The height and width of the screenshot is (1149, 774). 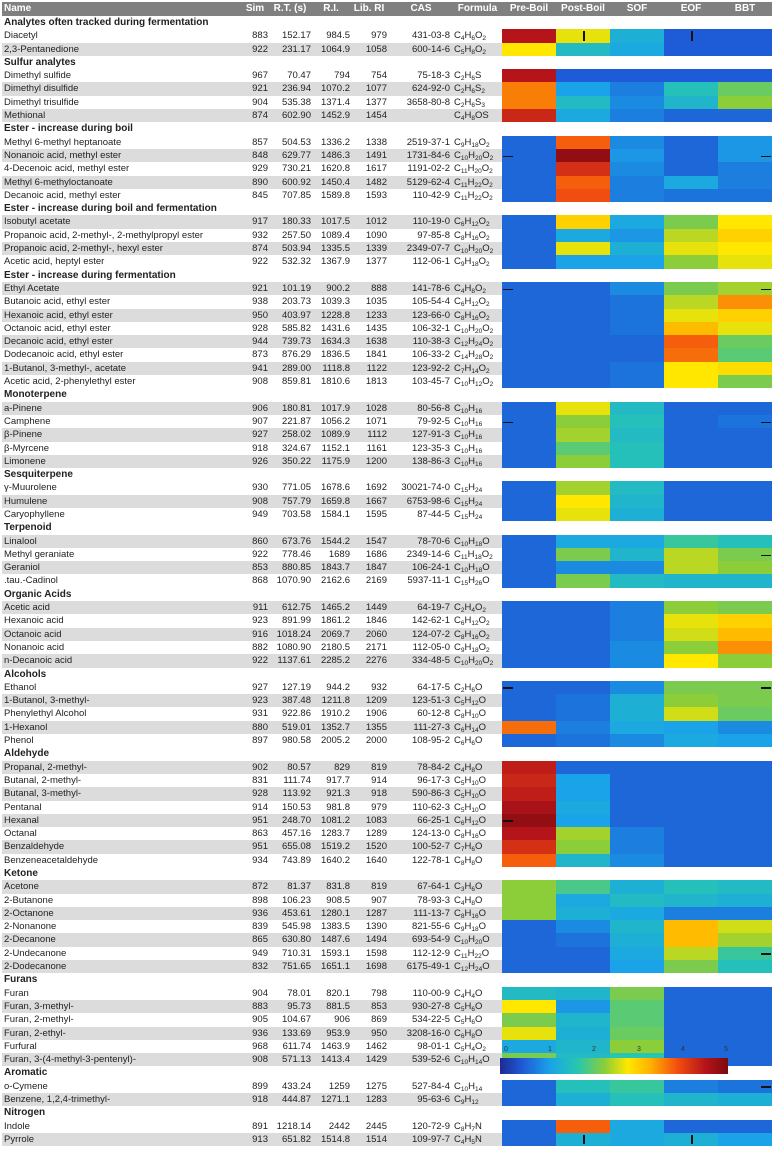 What do you see at coordinates (376, 940) in the screenshot?
I see `library-ri: 1494` at bounding box center [376, 940].